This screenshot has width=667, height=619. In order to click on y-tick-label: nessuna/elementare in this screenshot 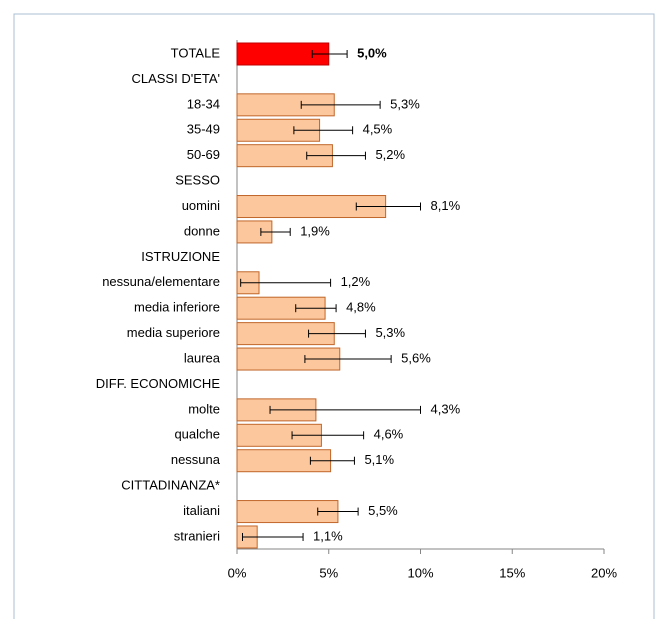, I will do `click(161, 281)`.